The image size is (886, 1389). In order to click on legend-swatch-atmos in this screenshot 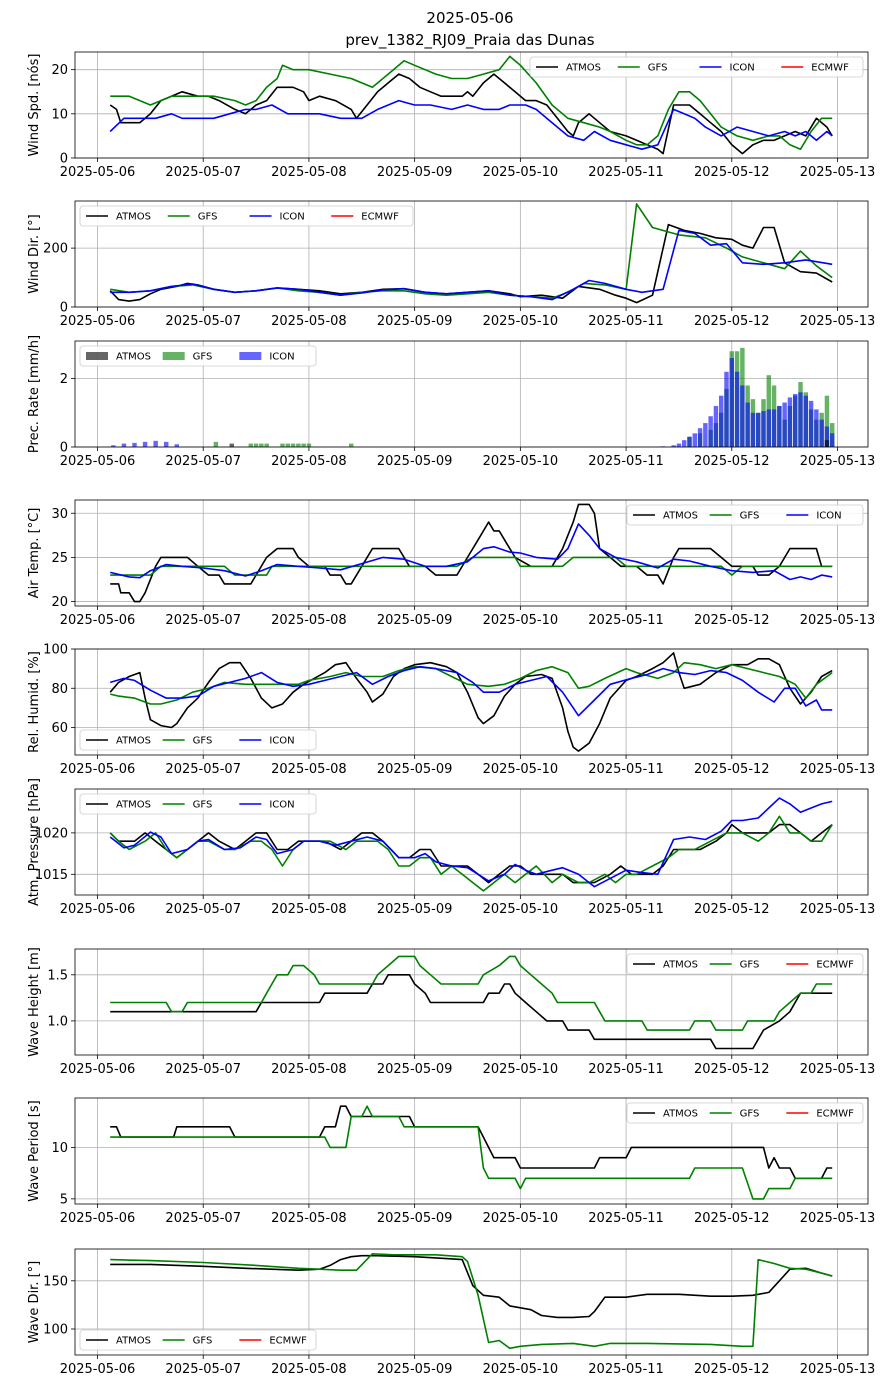, I will do `click(97, 356)`.